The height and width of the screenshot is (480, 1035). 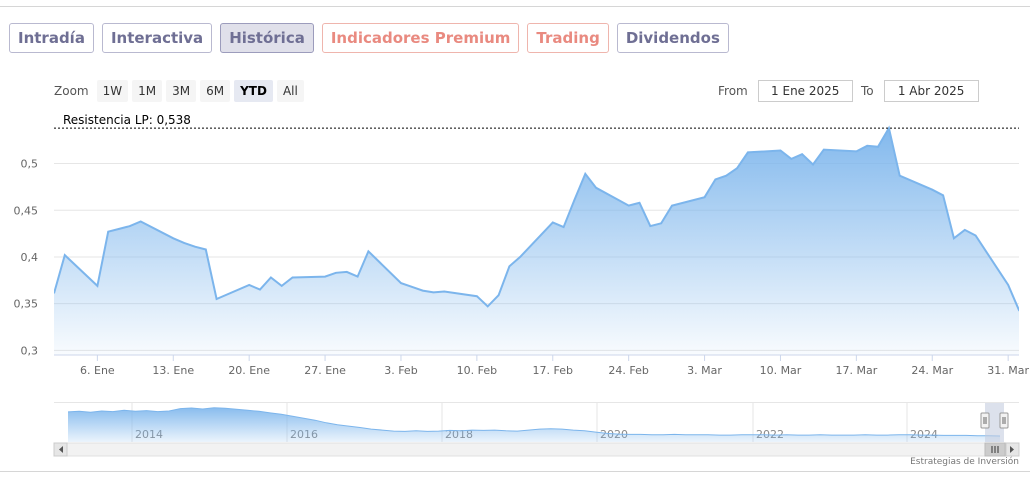 What do you see at coordinates (147, 91) in the screenshot?
I see `zoom-1m-button: 1M` at bounding box center [147, 91].